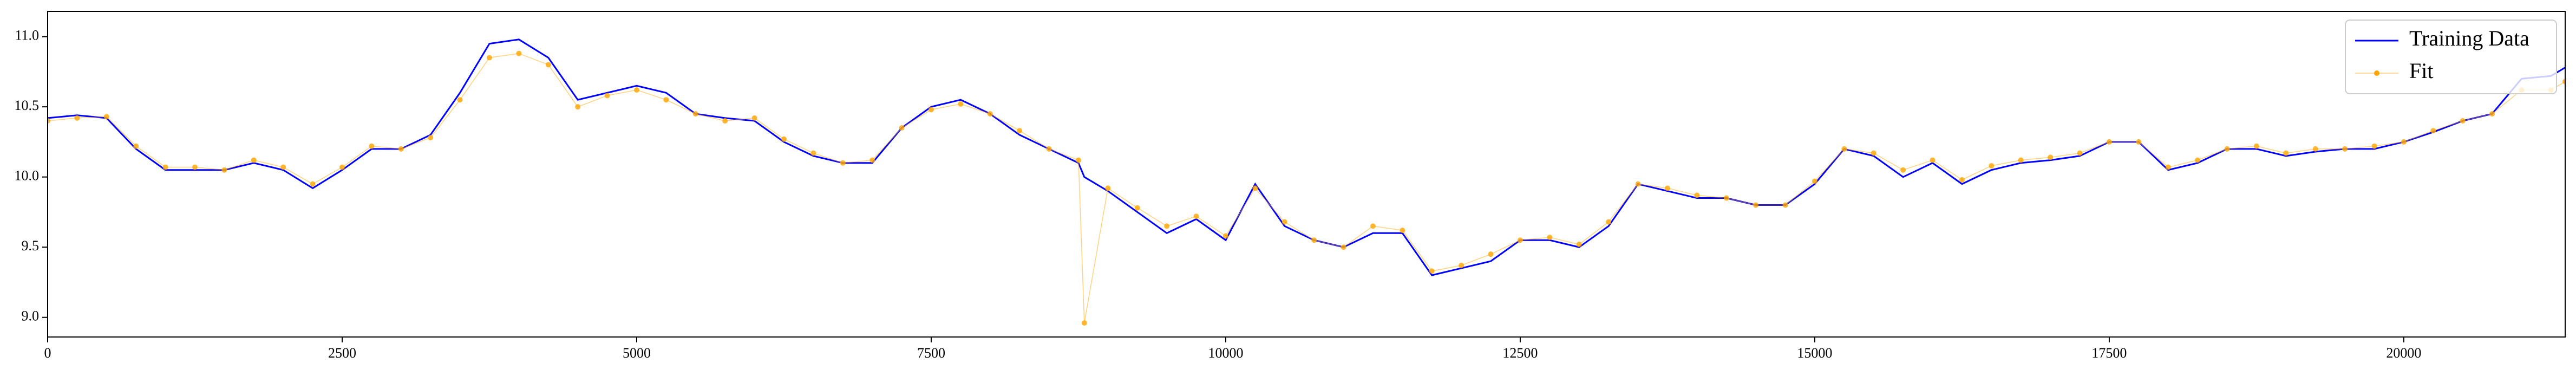 The image size is (2576, 376). What do you see at coordinates (931, 353) in the screenshot?
I see `x-tick-label: 7500` at bounding box center [931, 353].